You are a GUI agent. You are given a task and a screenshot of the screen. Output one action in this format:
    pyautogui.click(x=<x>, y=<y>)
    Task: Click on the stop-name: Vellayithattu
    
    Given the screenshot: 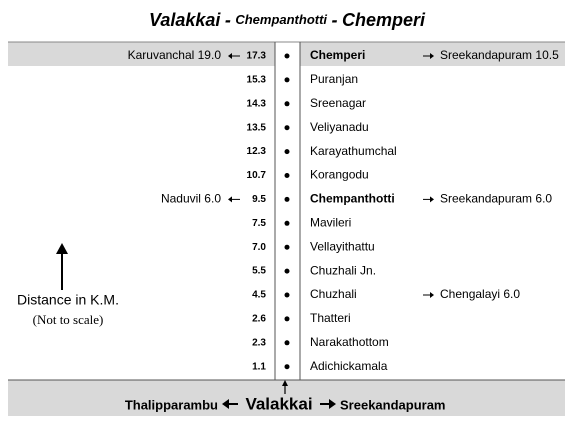 What is the action you would take?
    pyautogui.click(x=342, y=246)
    